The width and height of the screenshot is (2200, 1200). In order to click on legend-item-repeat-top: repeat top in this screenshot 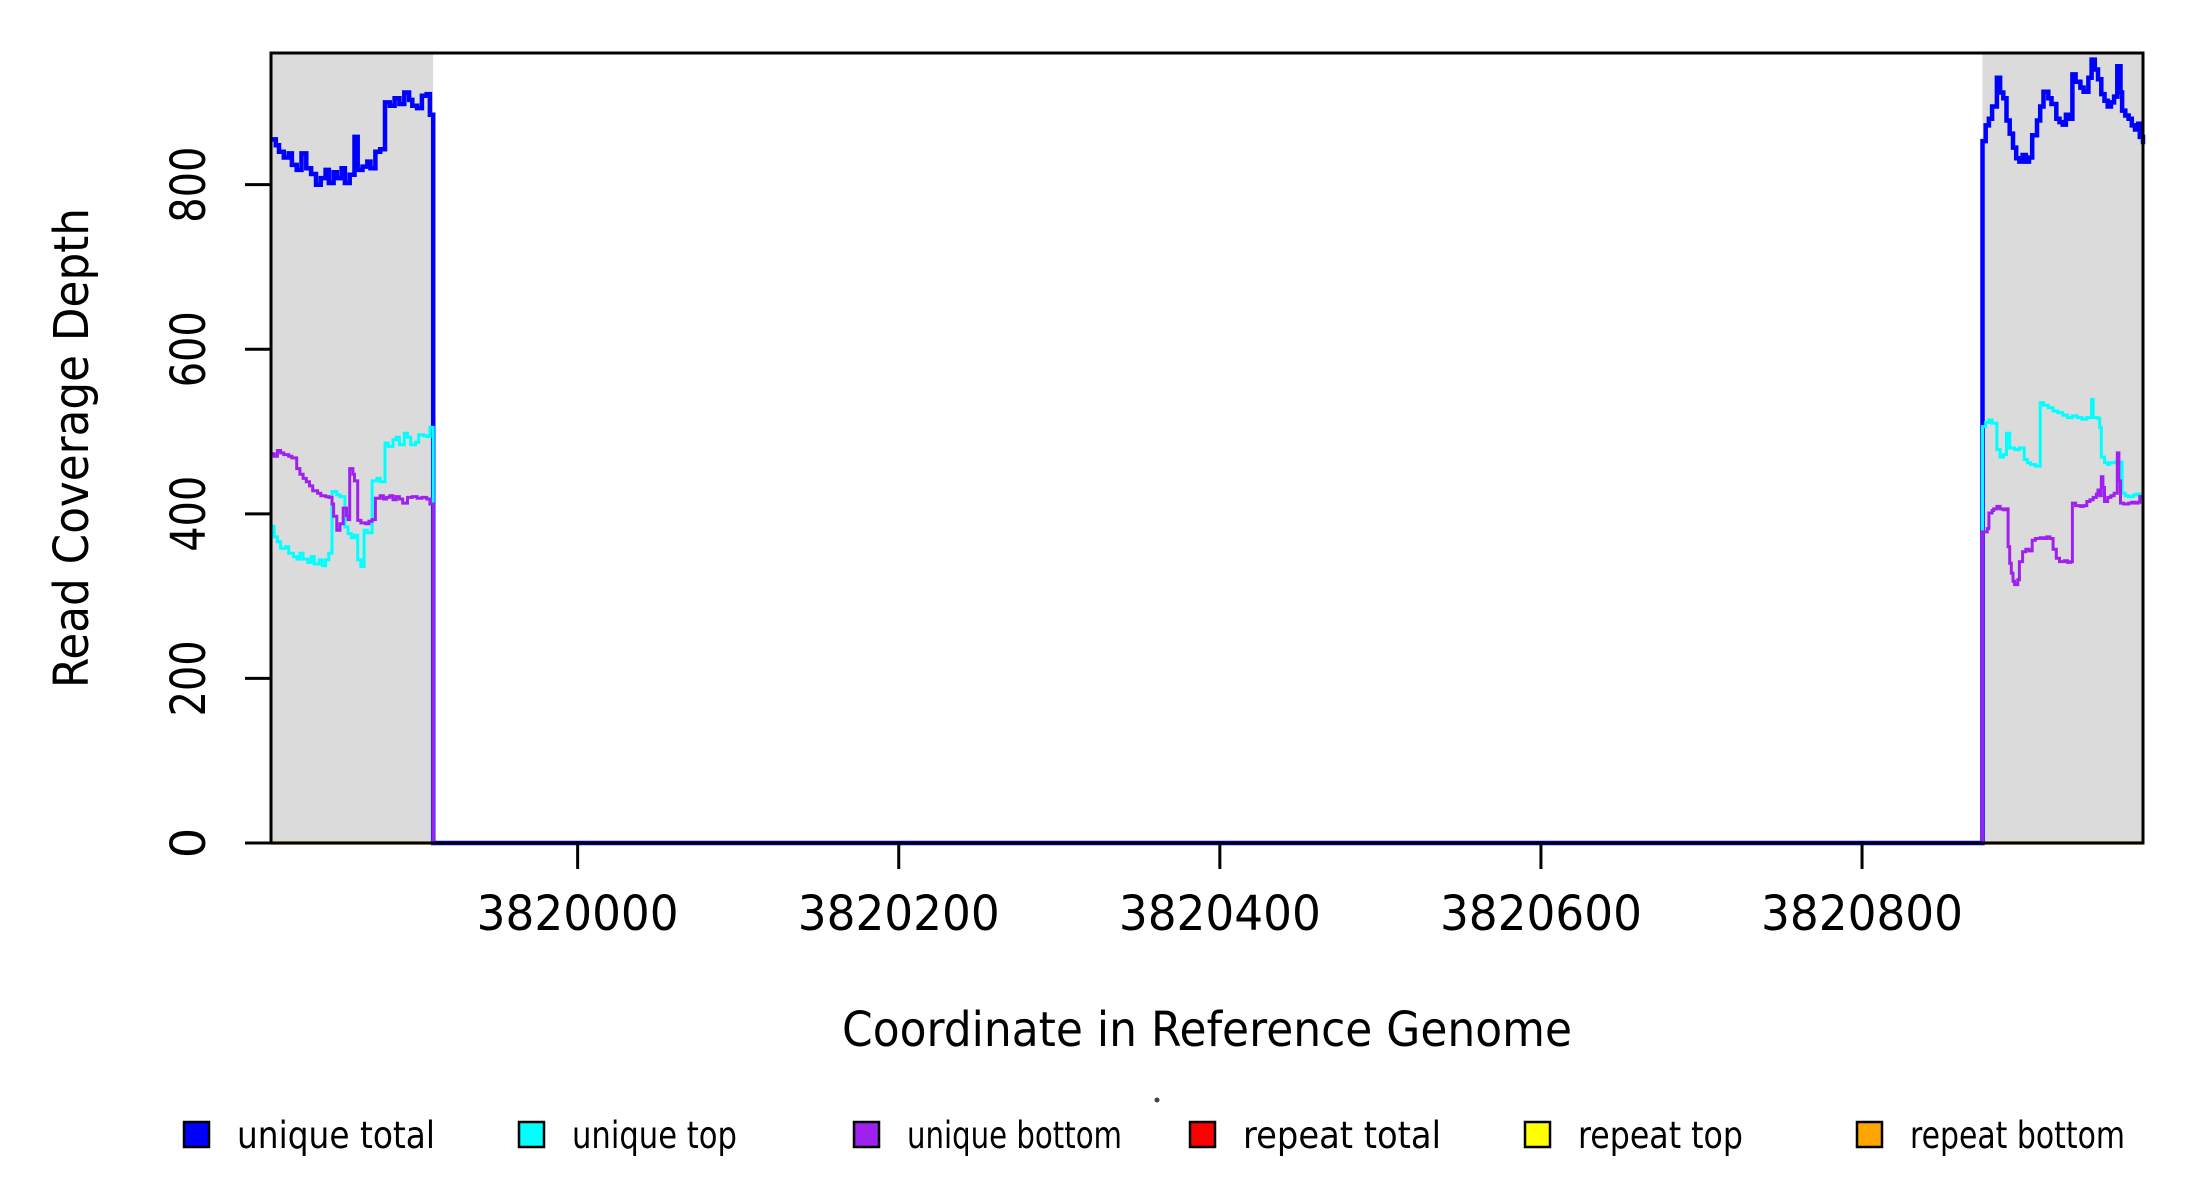, I will do `click(1633, 1135)`.